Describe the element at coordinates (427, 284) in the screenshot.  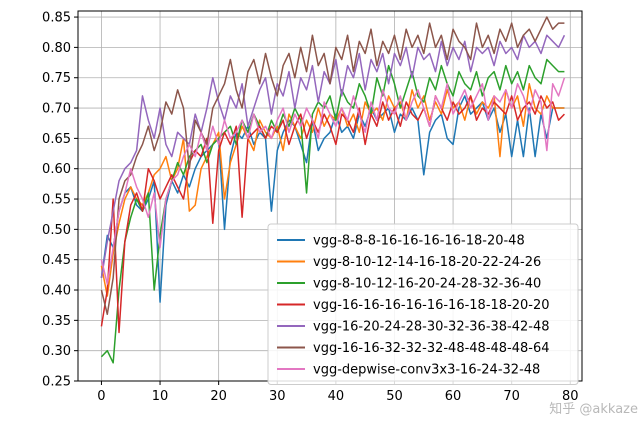
I see `legend-label-3: vgg-8-10-12-16-20-24-28-32-36-40` at that location.